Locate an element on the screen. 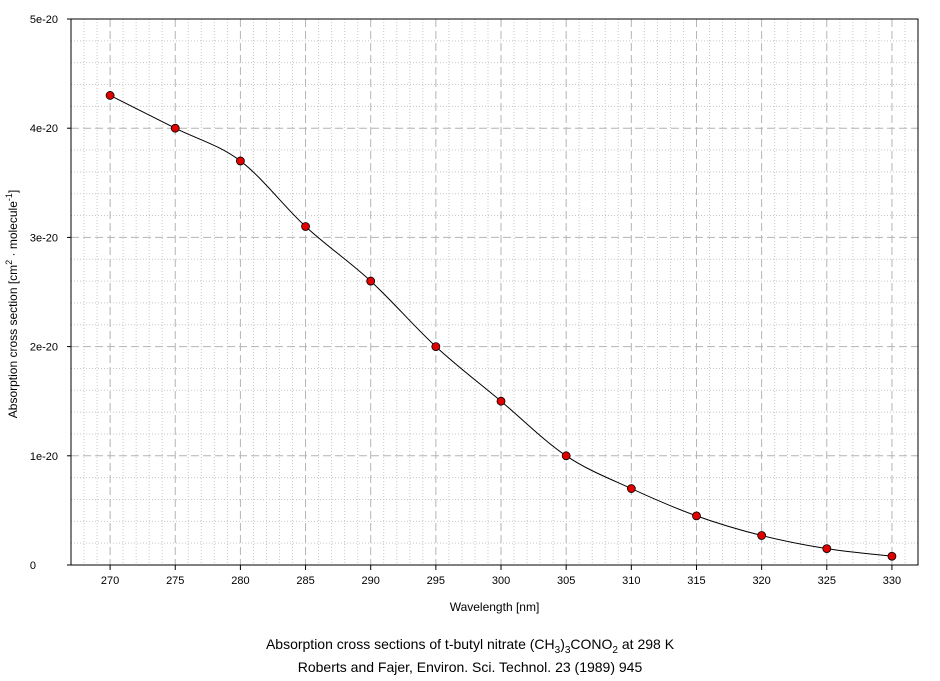 Image resolution: width=940 pixels, height=681 pixels. x-axis-label: Wavelength [nm] is located at coordinates (495, 607).